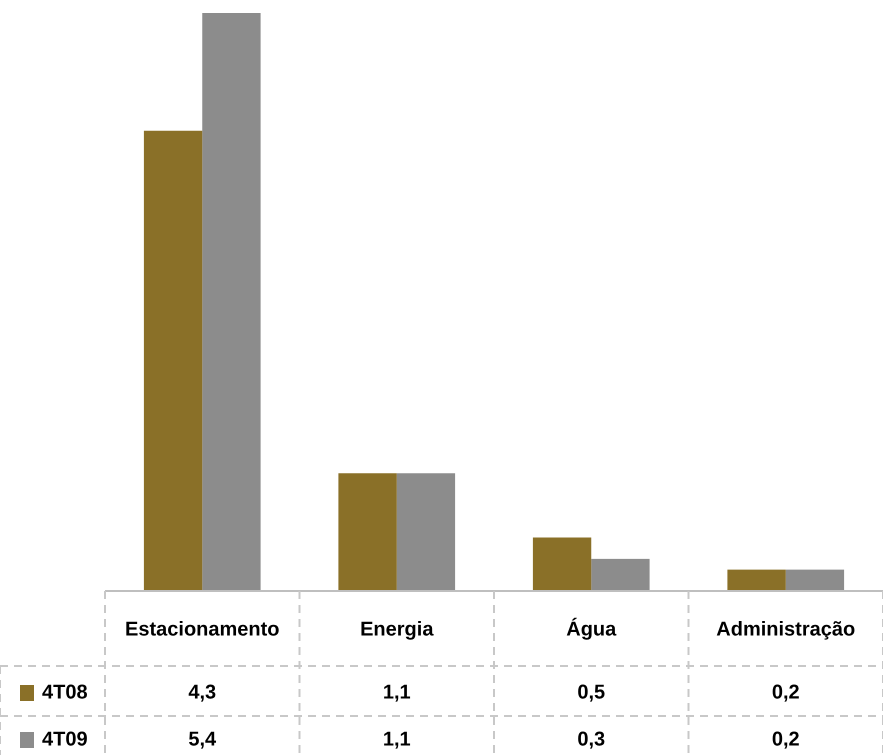 The image size is (883, 755). I want to click on x-tick-label: Administração, so click(786, 629).